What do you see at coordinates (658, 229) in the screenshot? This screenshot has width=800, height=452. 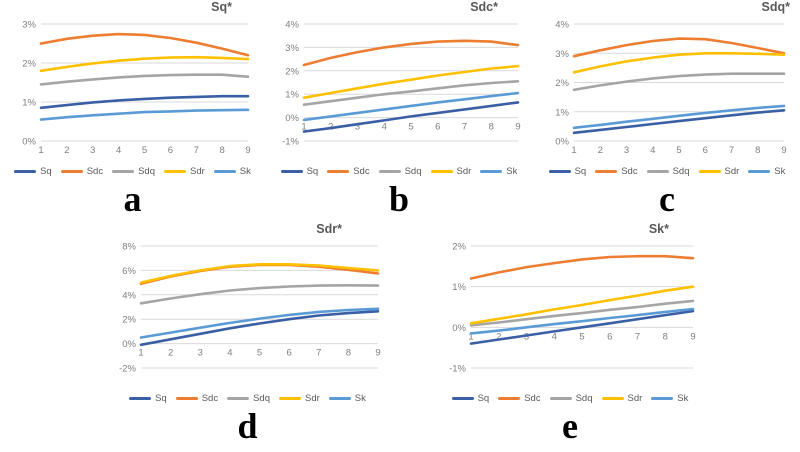 I see `chart-title: Sk*` at bounding box center [658, 229].